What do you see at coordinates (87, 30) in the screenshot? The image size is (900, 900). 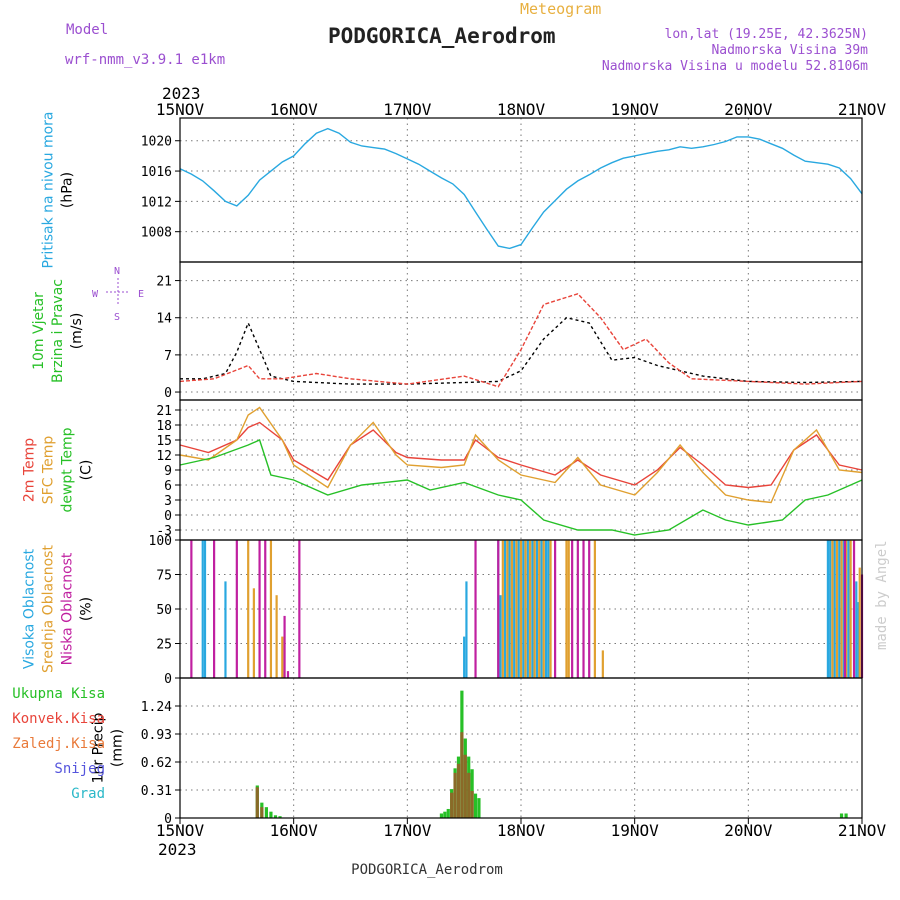 I see `model-label: Model` at bounding box center [87, 30].